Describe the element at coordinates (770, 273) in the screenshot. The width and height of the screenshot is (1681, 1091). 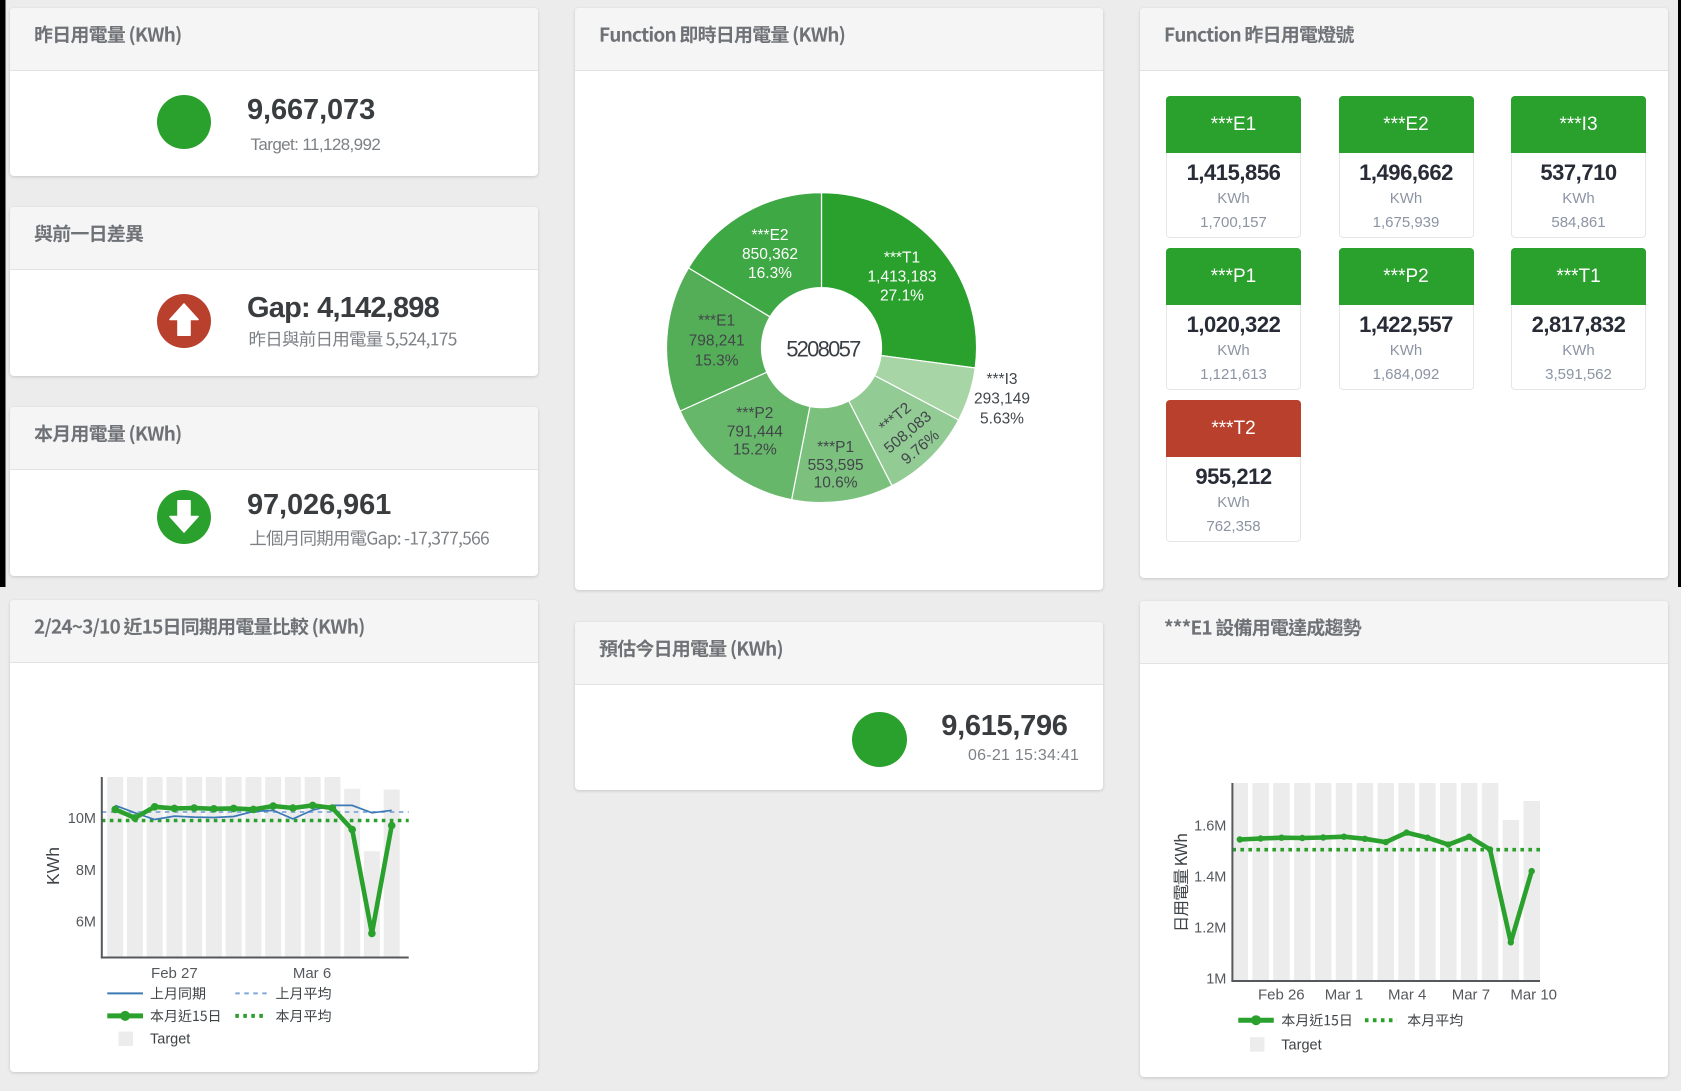
I see `svg-text: 16.3%` at that location.